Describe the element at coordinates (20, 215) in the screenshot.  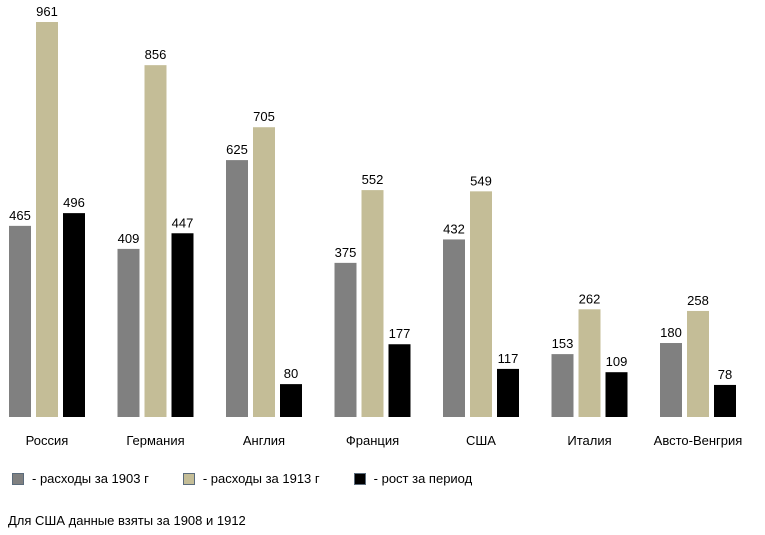
I see `bar-value-label: 465` at that location.